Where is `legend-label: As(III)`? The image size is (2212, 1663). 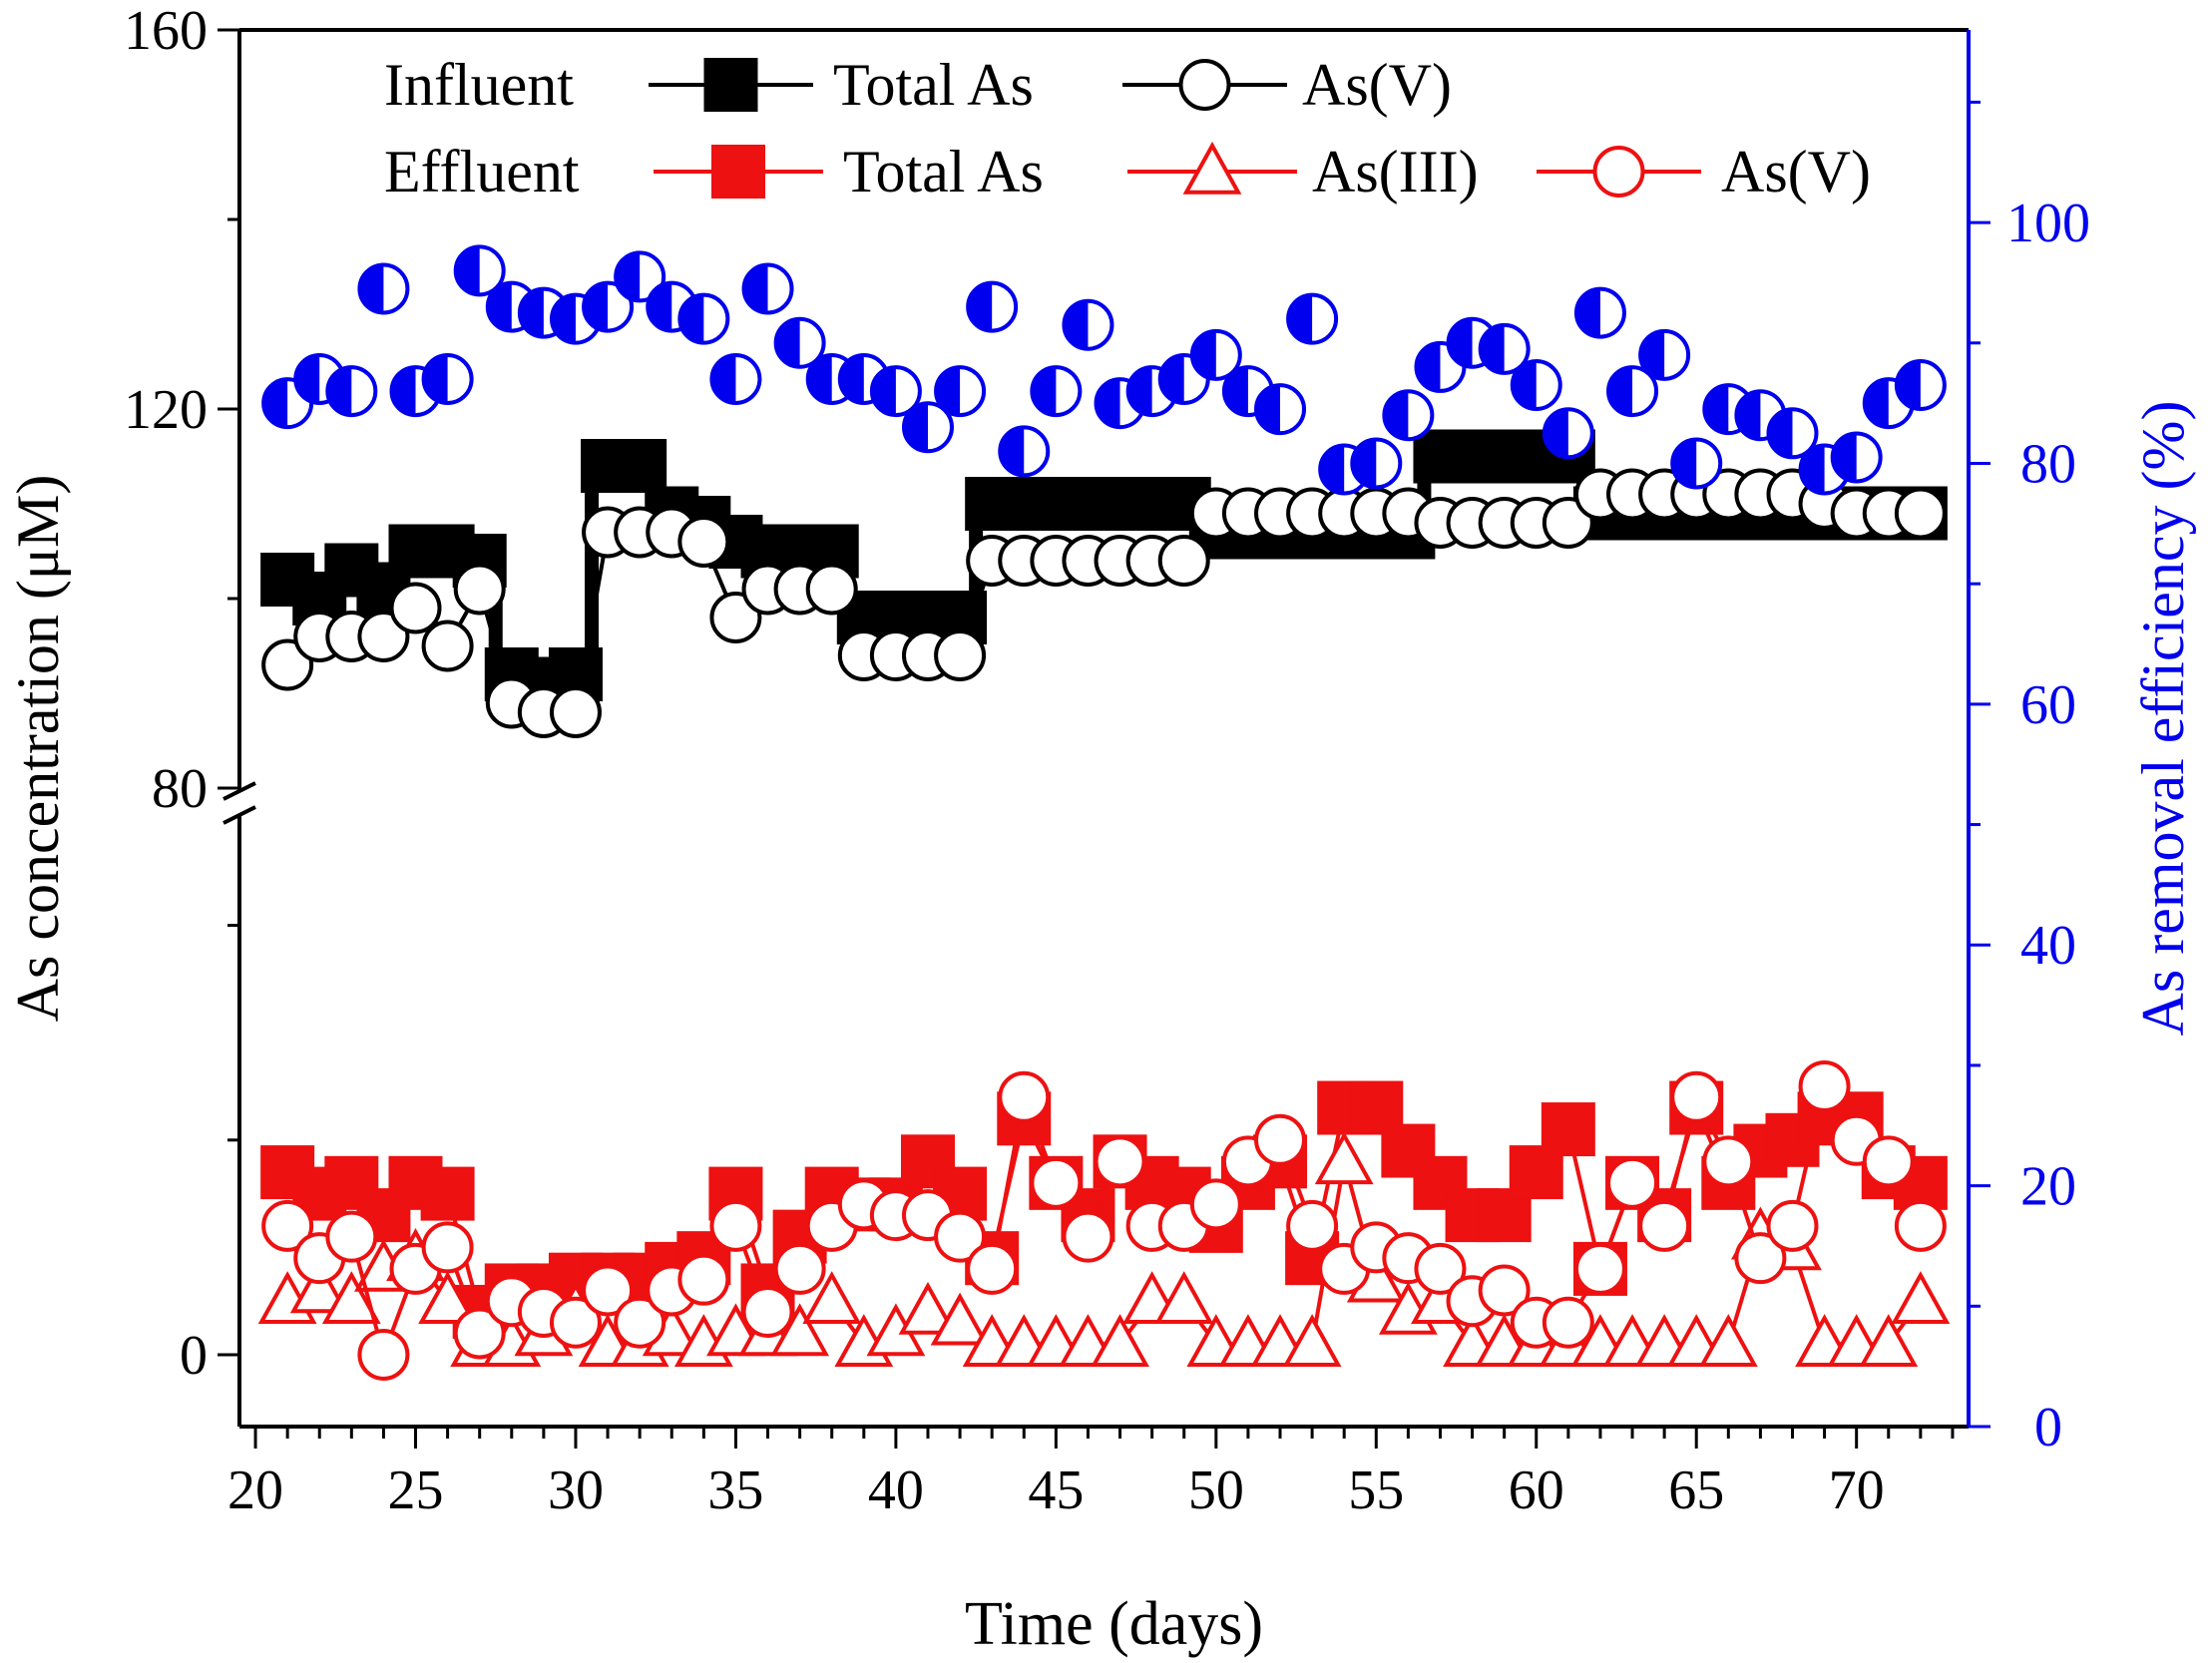
legend-label: As(III) is located at coordinates (1396, 172).